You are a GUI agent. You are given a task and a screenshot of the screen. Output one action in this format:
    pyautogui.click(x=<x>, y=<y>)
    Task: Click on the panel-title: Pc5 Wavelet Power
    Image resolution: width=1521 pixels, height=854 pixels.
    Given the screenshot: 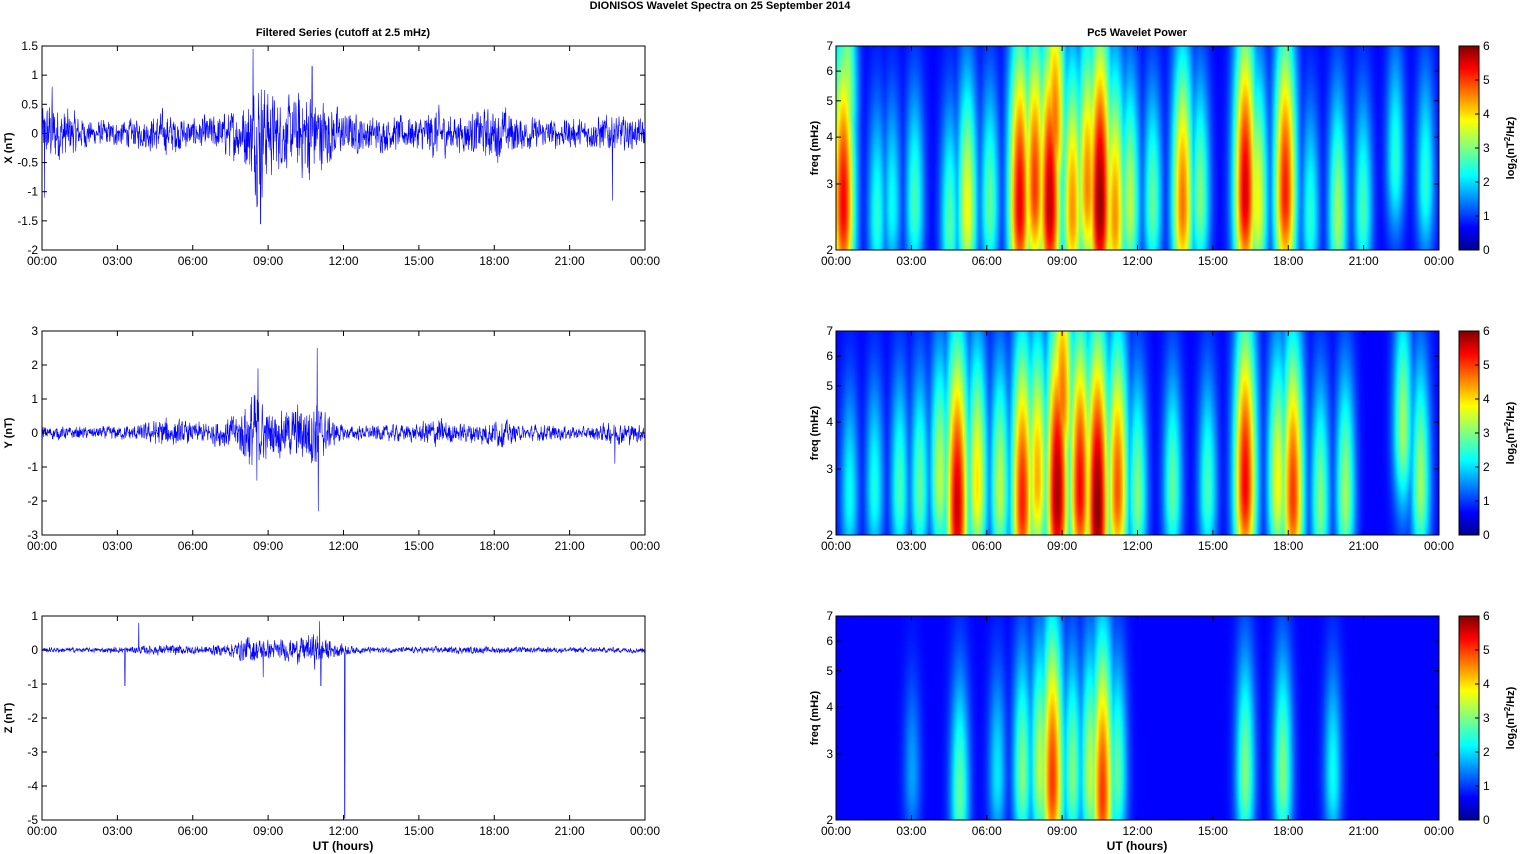 What is the action you would take?
    pyautogui.click(x=1137, y=33)
    